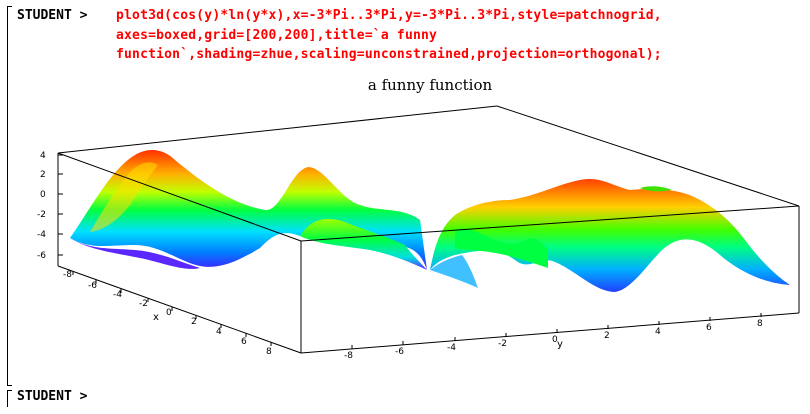 This screenshot has width=810, height=414. Describe the element at coordinates (43, 175) in the screenshot. I see `z-tick-label: 2` at that location.